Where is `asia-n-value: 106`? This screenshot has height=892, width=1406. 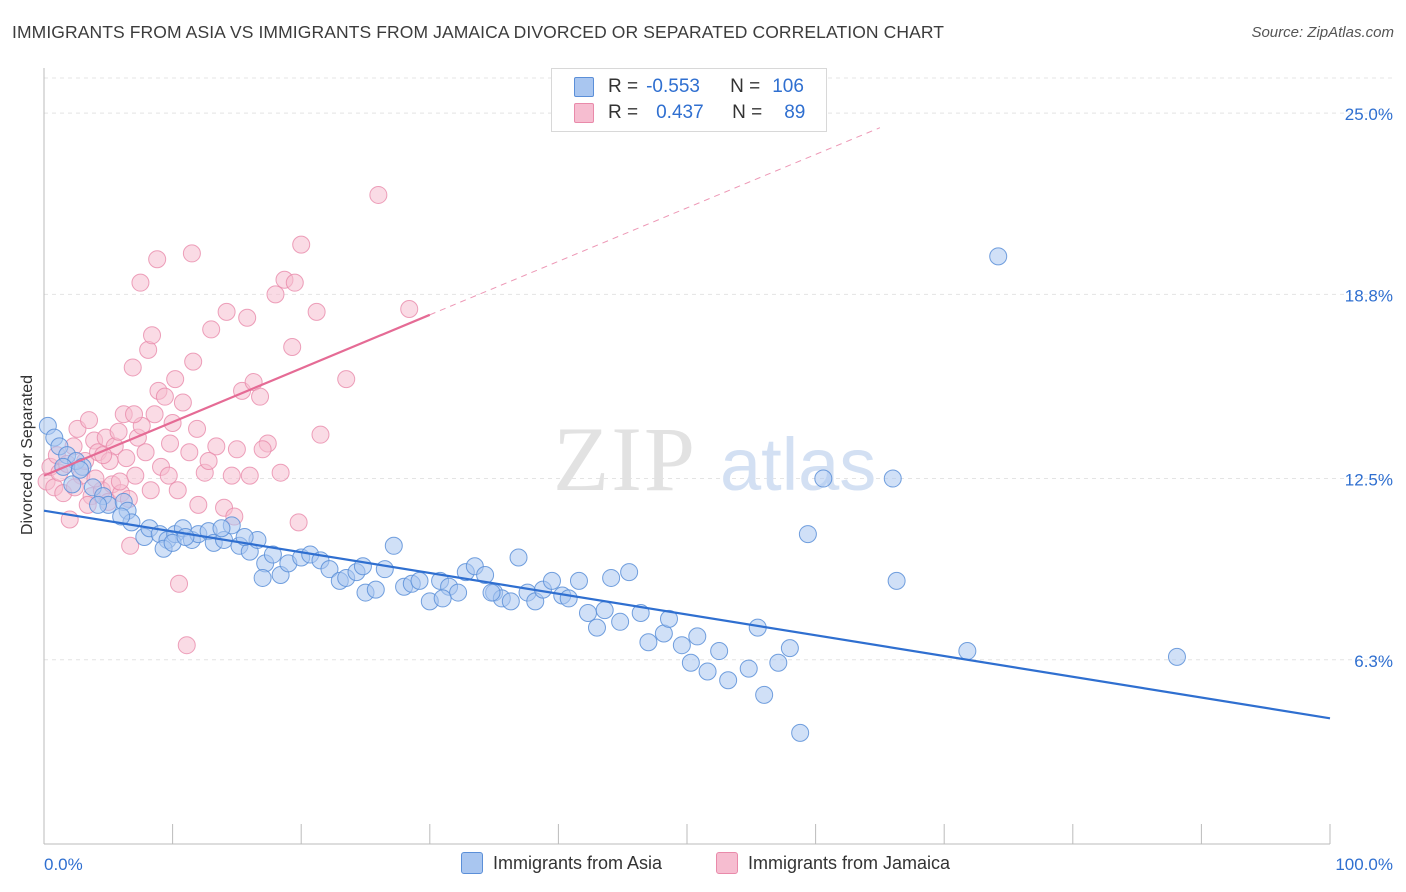
asia-n-value: 106 is located at coordinates (788, 86).